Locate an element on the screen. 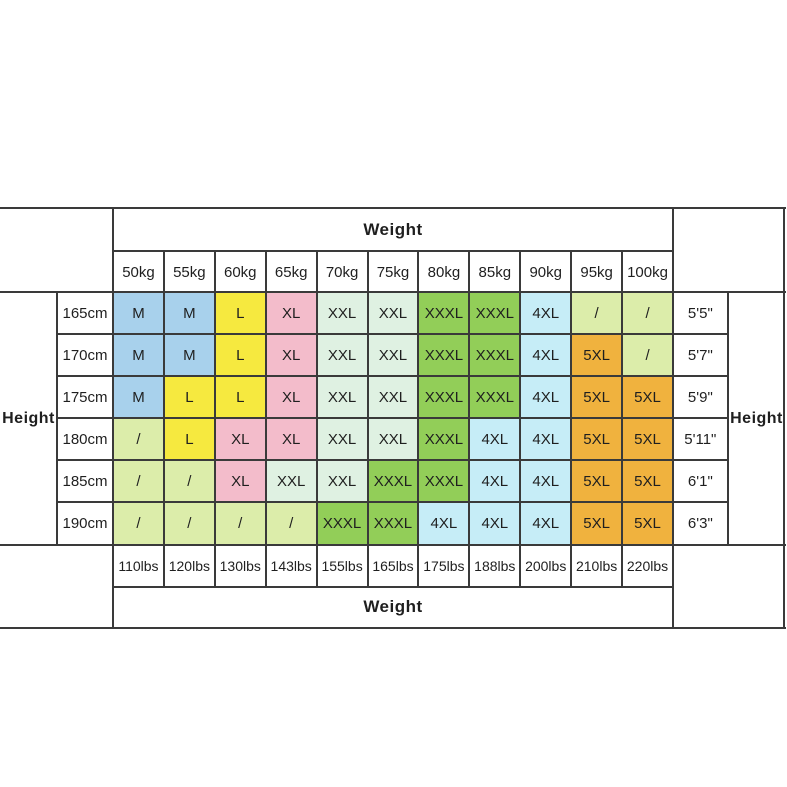 The width and height of the screenshot is (787, 787). weight-kg-label: 80kg is located at coordinates (444, 272).